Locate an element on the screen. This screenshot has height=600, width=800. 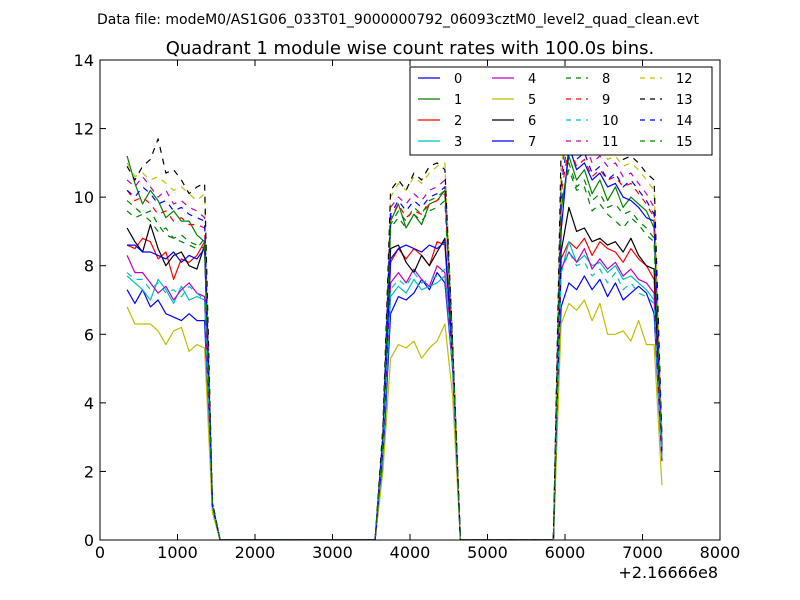
x-tick-label: 6000 is located at coordinates (565, 552).